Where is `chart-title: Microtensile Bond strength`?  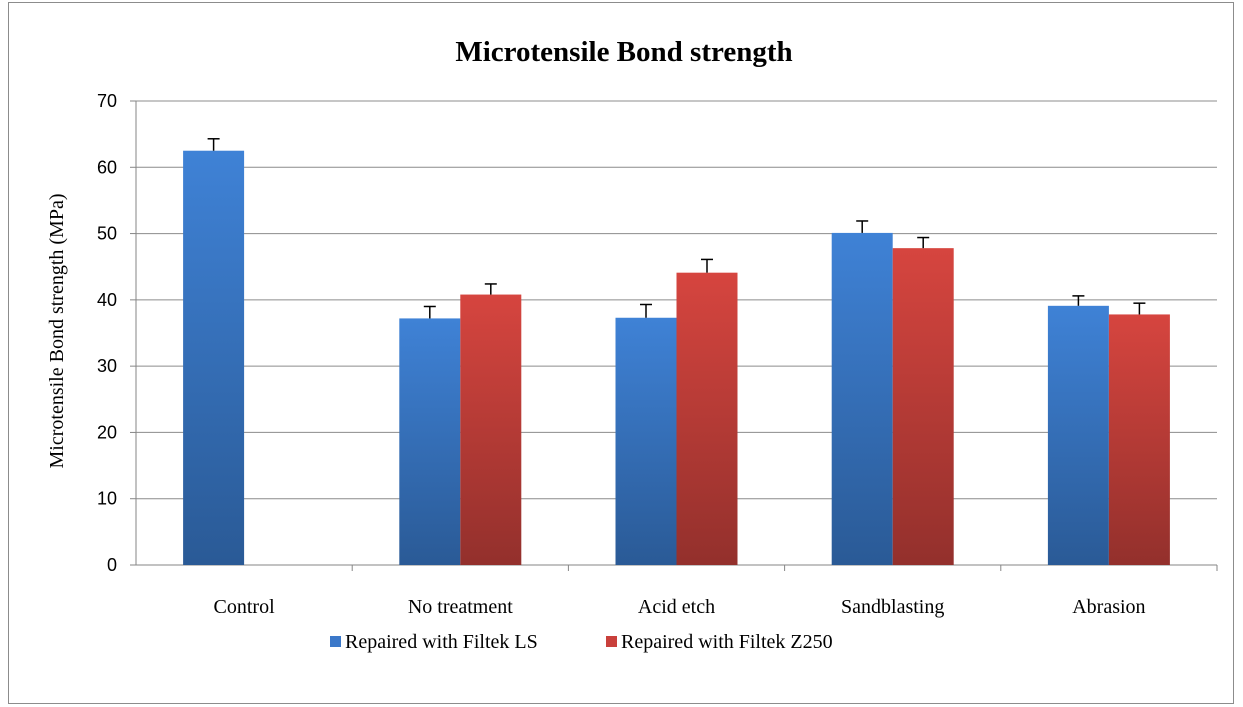
chart-title: Microtensile Bond strength is located at coordinates (623, 52).